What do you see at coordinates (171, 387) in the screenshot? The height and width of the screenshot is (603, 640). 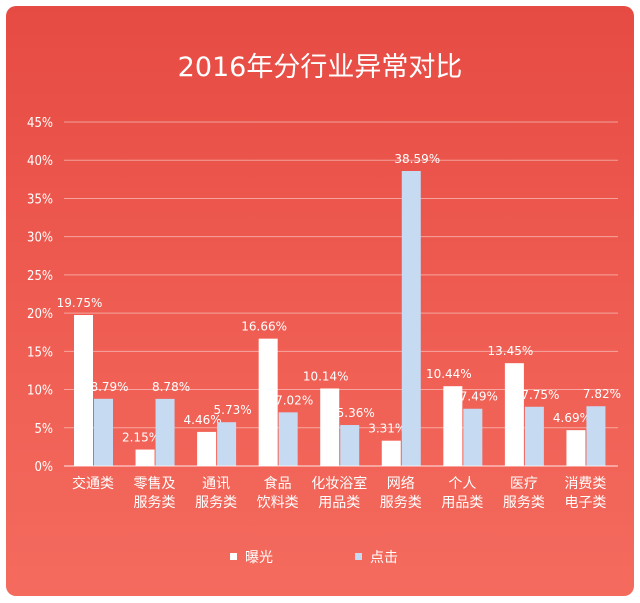 I see `data-label: 8.78%` at bounding box center [171, 387].